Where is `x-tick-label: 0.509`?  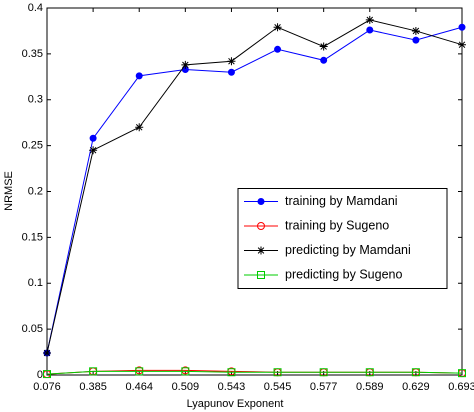 x-tick-label: 0.509 is located at coordinates (186, 387).